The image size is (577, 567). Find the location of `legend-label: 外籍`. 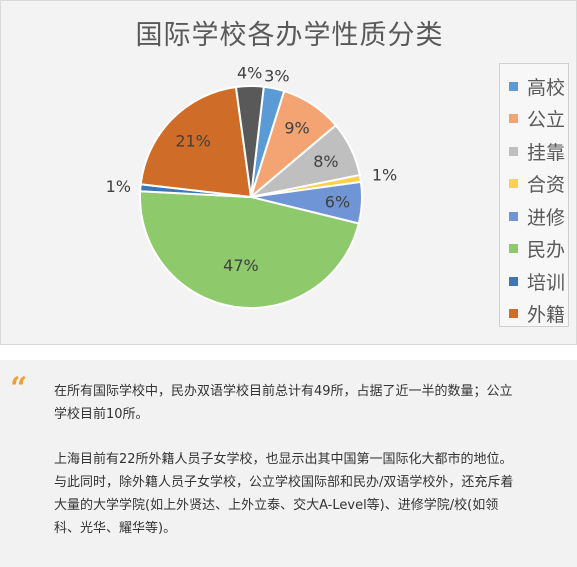

legend-label: 外籍 is located at coordinates (546, 315).